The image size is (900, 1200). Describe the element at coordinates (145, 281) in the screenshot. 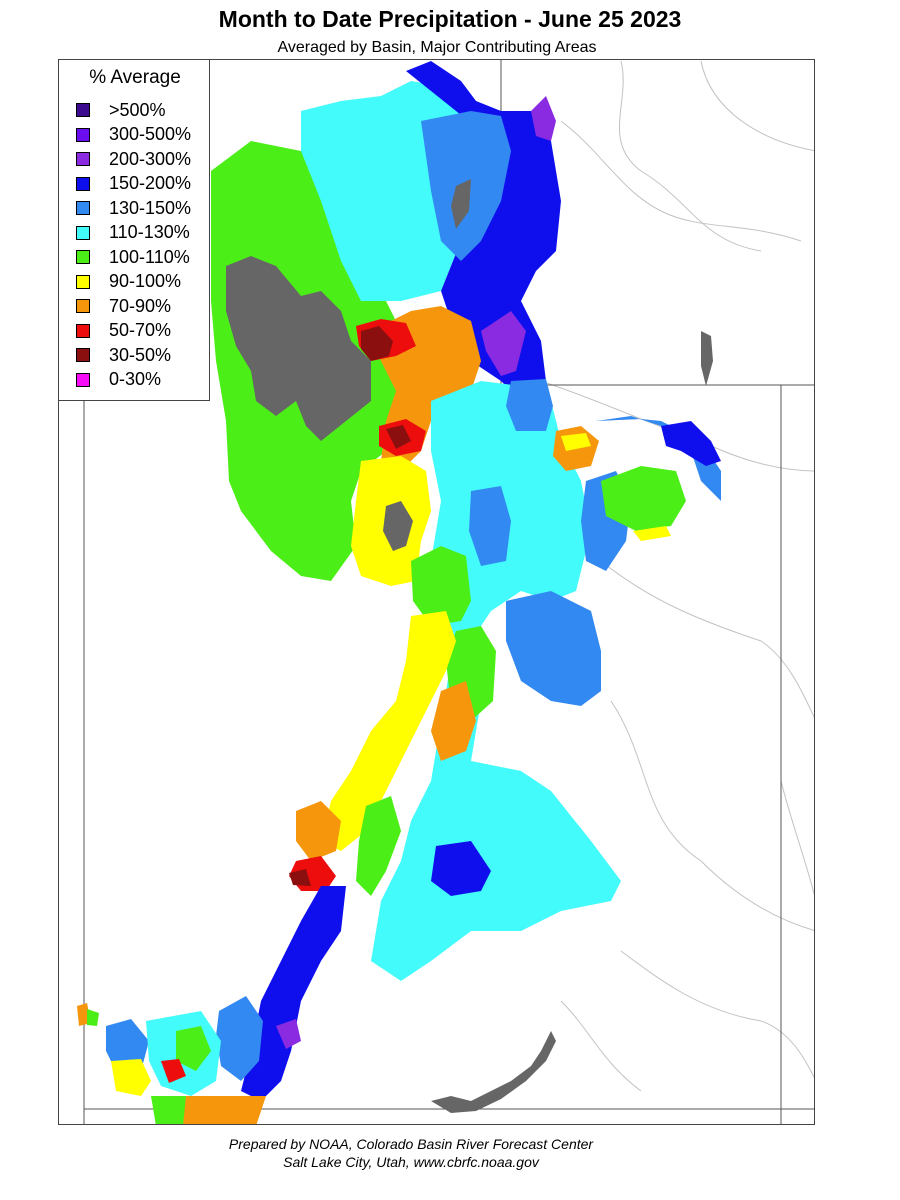

I see `legend-label: 90-100%` at that location.